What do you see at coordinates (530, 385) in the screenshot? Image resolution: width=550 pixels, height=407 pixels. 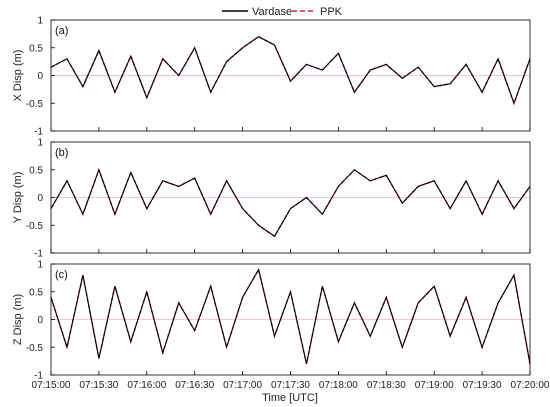 I see `x-tick-label: 07:20:00` at bounding box center [530, 385].